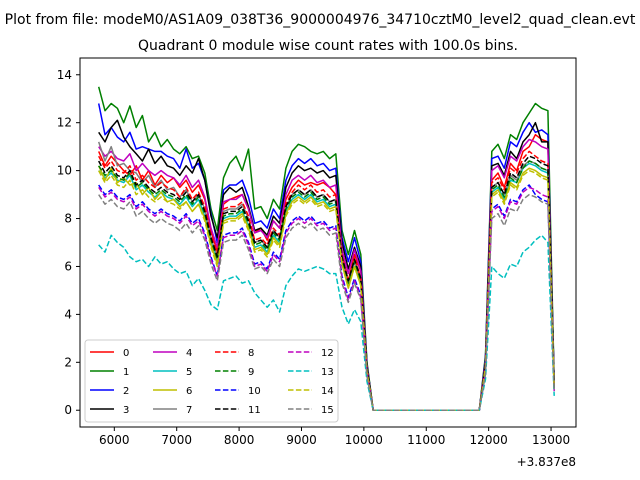 The height and width of the screenshot is (480, 640). Describe the element at coordinates (68, 266) in the screenshot. I see `y-tick-label: 6` at that location.